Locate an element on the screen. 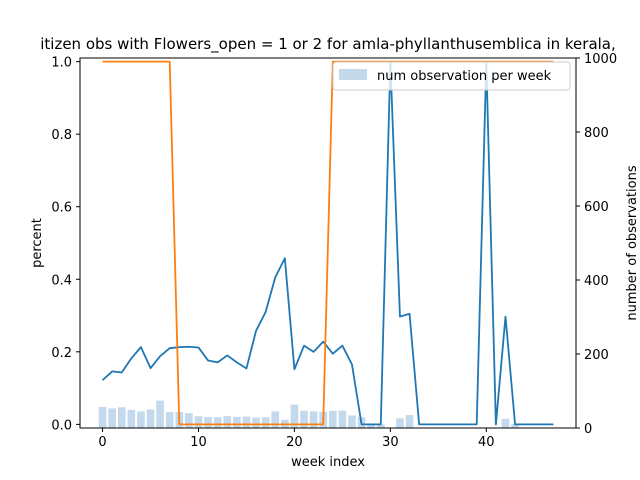 The height and width of the screenshot is (480, 640). legend-swatch is located at coordinates (353, 74).